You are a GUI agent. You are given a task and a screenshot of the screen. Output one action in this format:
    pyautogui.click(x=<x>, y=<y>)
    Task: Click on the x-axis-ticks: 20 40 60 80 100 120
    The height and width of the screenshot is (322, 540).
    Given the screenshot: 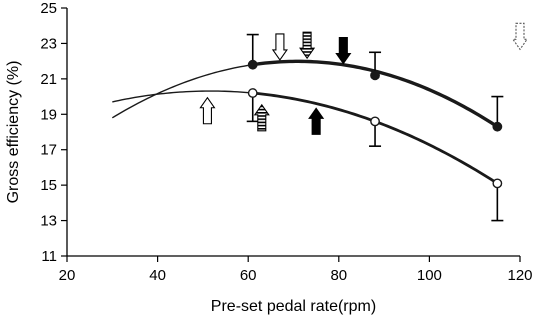 What is the action you would take?
    pyautogui.click(x=296, y=270)
    